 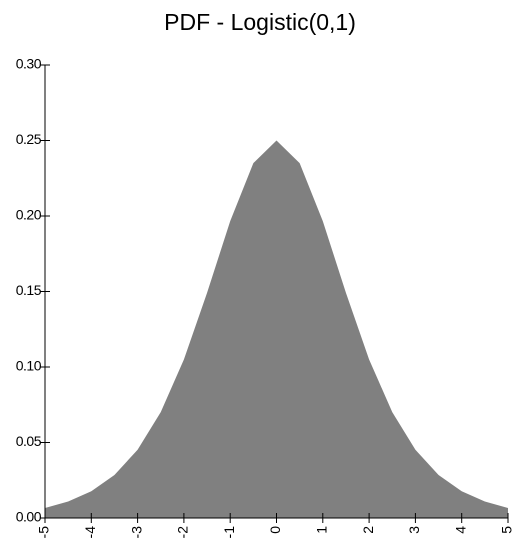 What do you see at coordinates (507, 530) in the screenshot?
I see `x-tick-label: 5` at bounding box center [507, 530].